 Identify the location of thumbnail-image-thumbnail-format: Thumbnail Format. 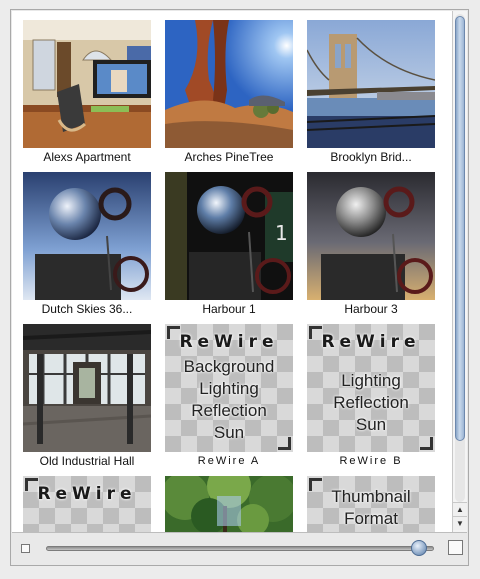
(371, 504).